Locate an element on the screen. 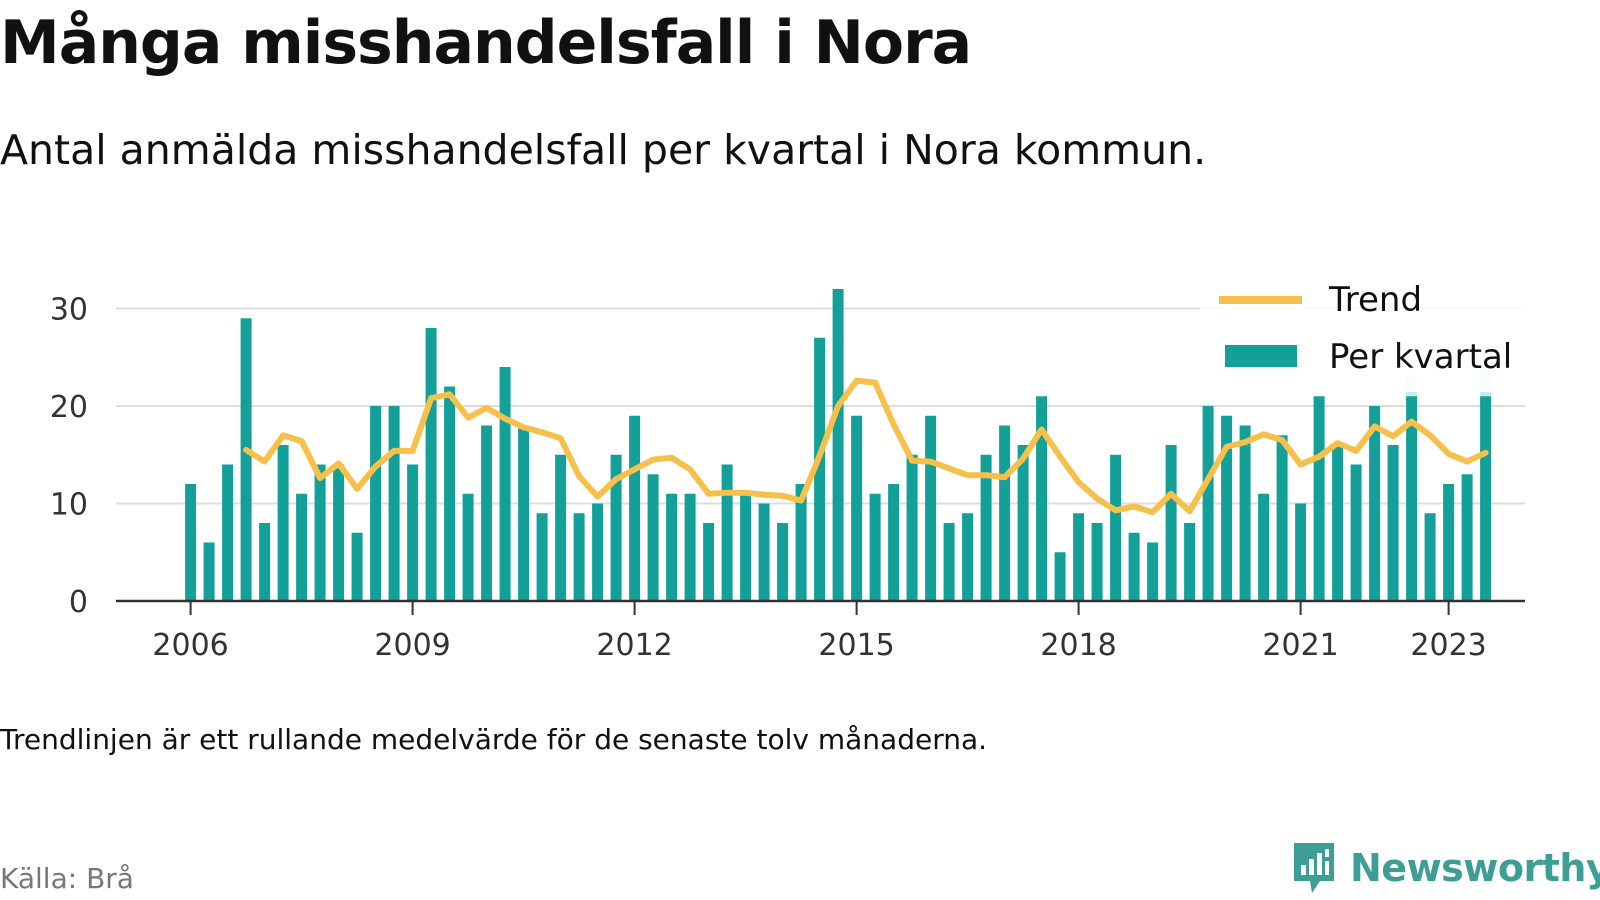  x-tick-label: 2009 is located at coordinates (412, 645).